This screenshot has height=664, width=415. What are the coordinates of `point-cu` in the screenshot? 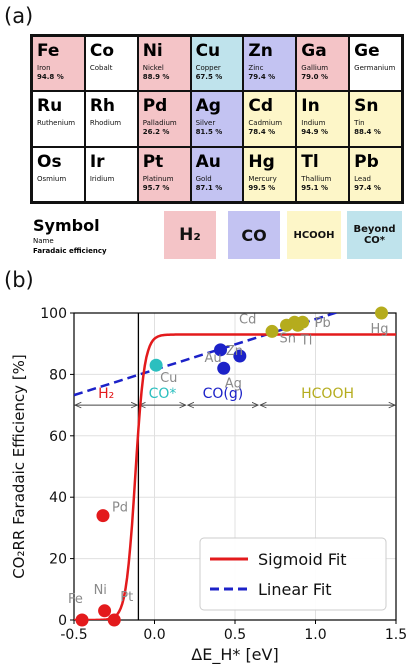 It's located at (156, 365).